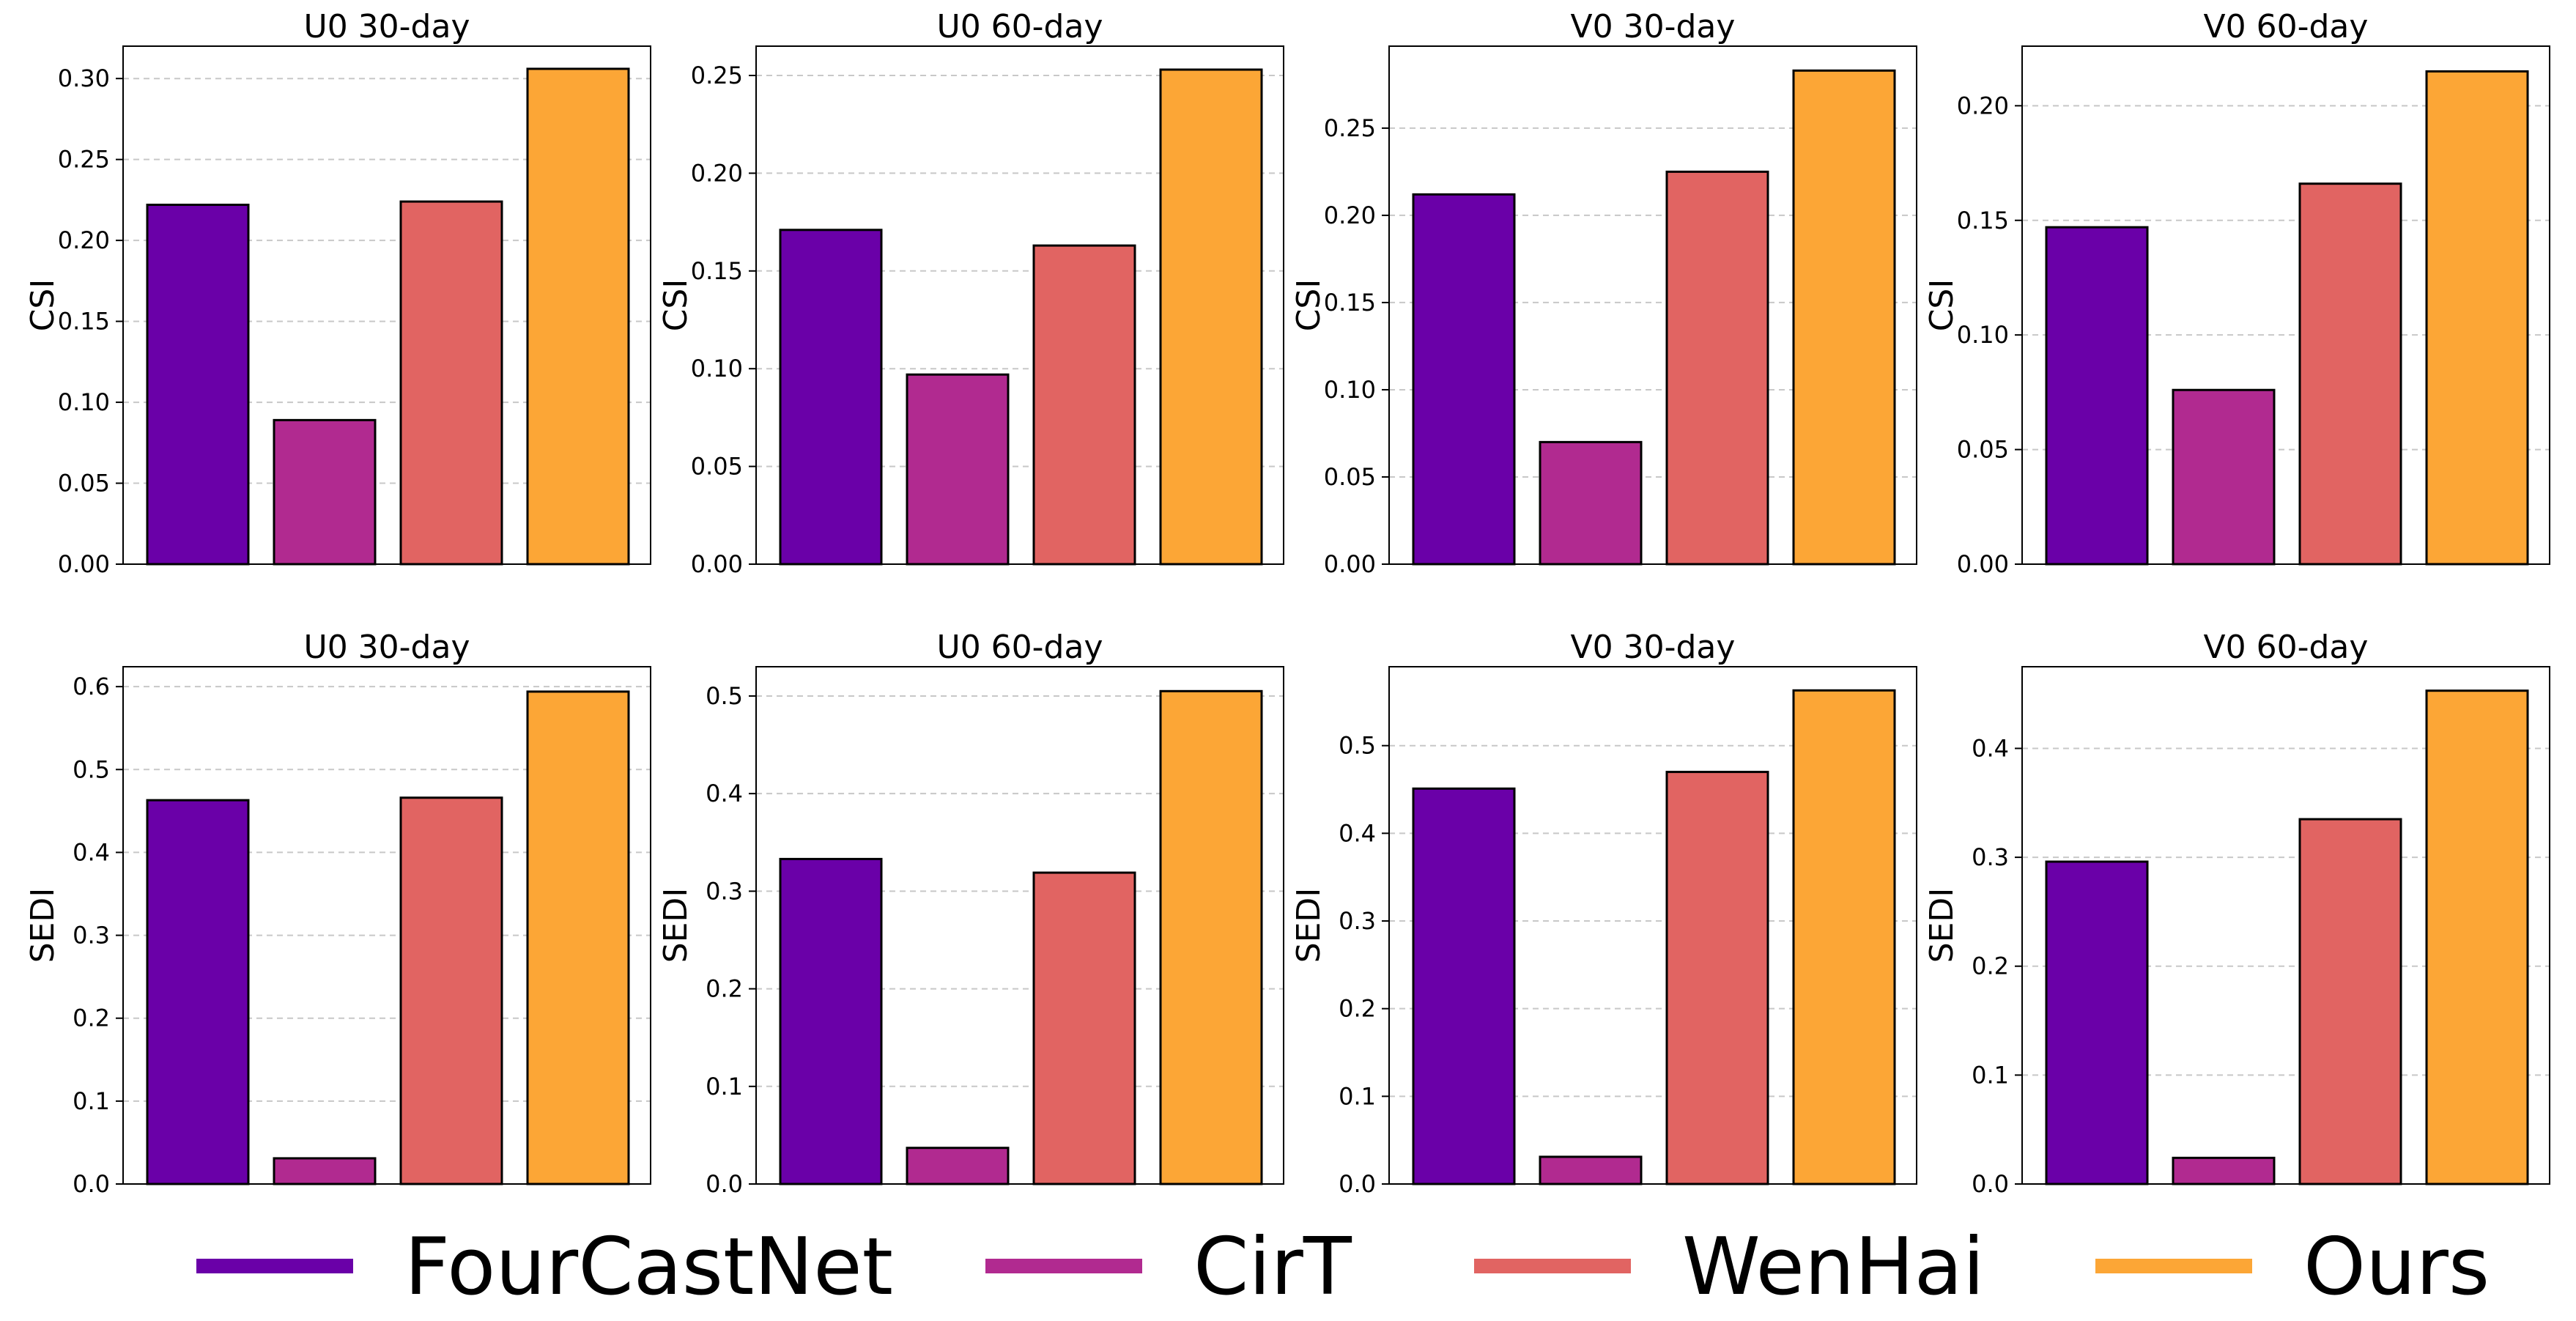  Describe the element at coordinates (2236, 913) in the screenshot. I see `panel-8-v0-60-day-sedi: 0.0 0.1 0.2 0.3 0.4 V0 60-day SEDI` at that location.